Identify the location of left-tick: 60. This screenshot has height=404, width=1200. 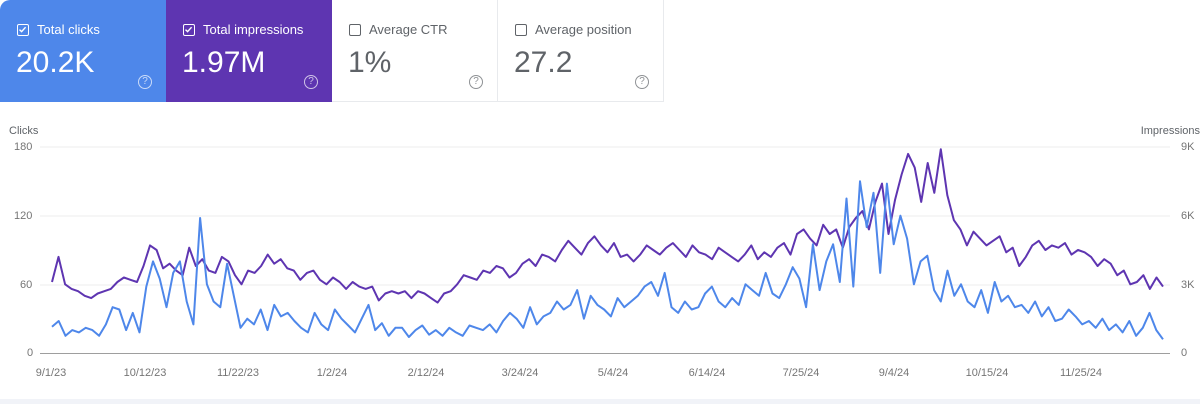
(26, 285).